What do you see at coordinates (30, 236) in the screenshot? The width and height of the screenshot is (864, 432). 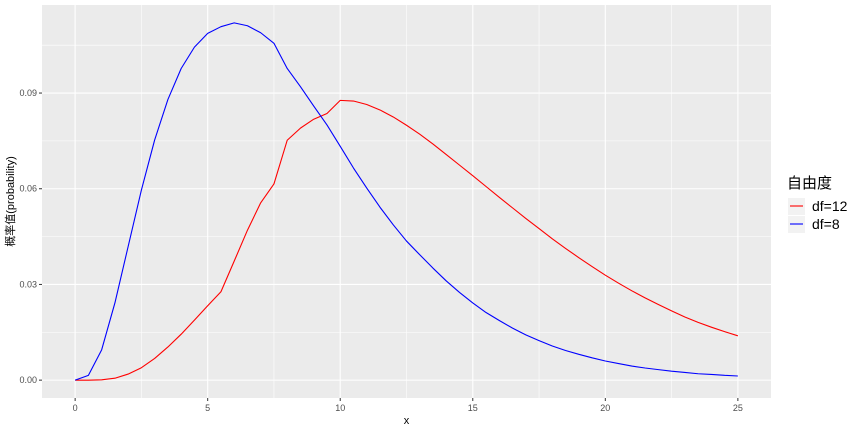 I see `y-axis: 0.00 0.03 0.06 0.09` at bounding box center [30, 236].